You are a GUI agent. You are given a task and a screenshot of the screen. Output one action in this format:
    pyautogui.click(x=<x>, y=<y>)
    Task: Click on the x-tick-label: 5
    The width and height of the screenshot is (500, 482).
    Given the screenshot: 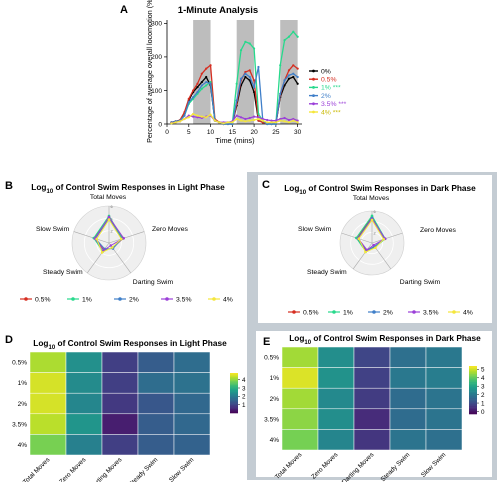 What is the action you would take?
    pyautogui.click(x=189, y=132)
    